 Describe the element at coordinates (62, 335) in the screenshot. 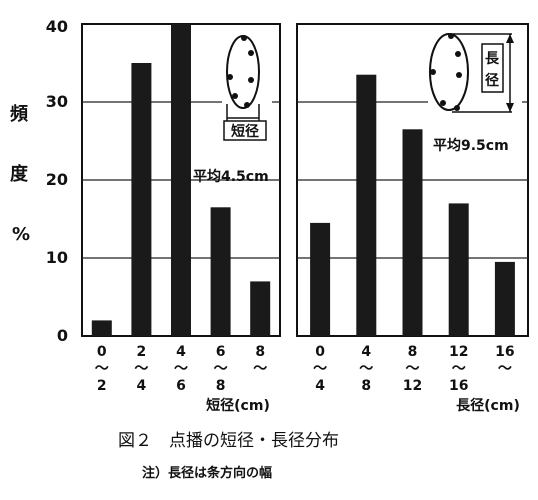

I see `y-tick-label: 0` at that location.